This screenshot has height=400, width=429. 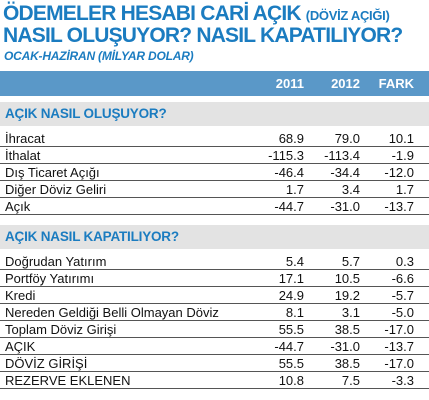 I want to click on value-fark: 0.3, so click(x=404, y=261).